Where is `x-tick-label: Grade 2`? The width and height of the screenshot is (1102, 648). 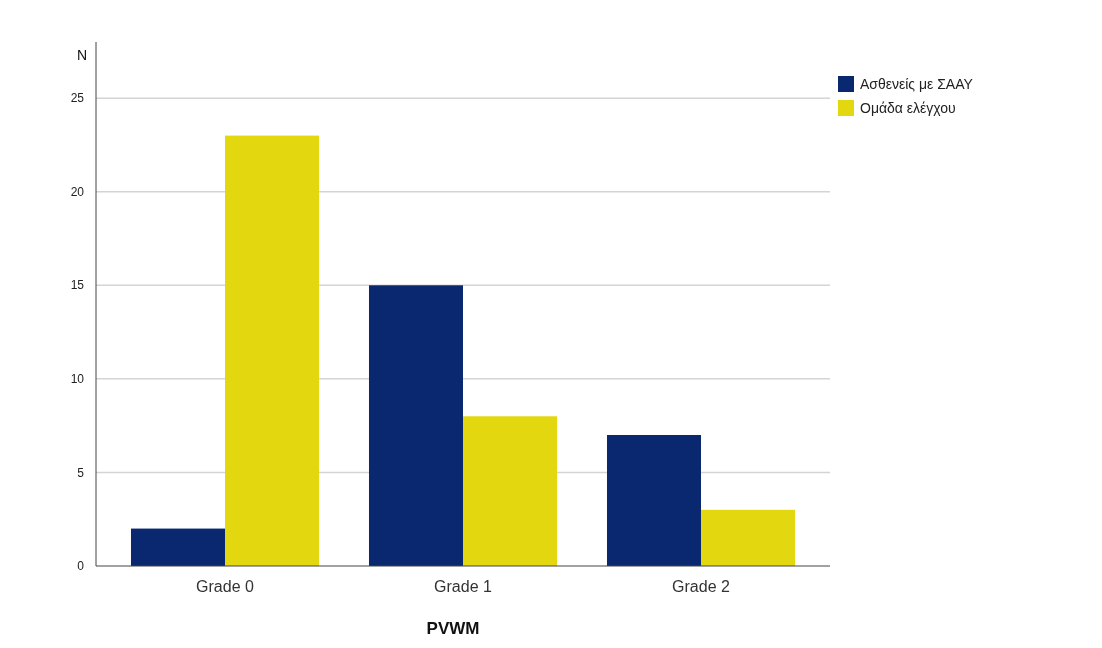 x-tick-label: Grade 2 is located at coordinates (701, 586).